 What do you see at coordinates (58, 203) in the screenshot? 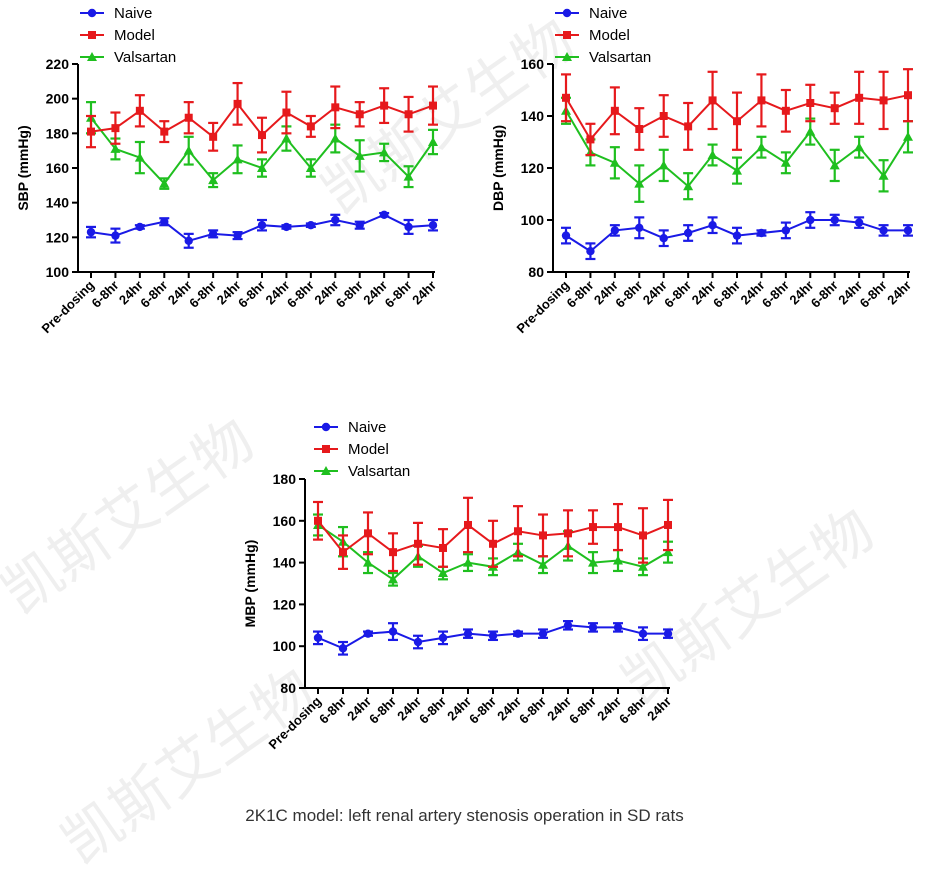
I see `y-tick-label: 140` at bounding box center [58, 203].